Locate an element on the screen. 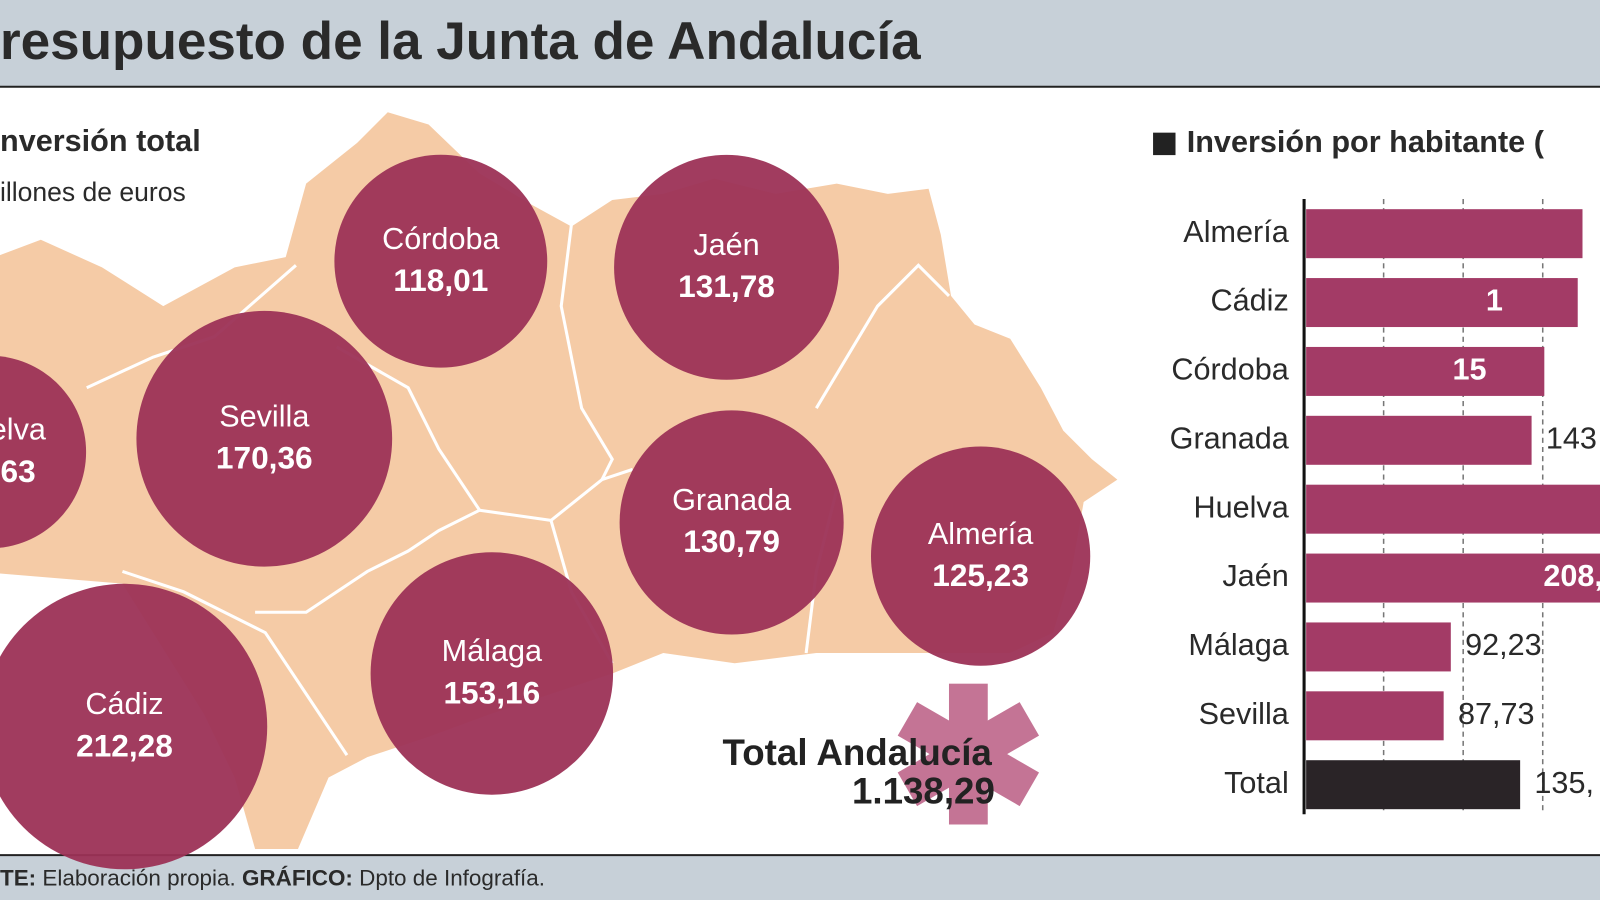  bubble-value: 125,23 is located at coordinates (980, 575).